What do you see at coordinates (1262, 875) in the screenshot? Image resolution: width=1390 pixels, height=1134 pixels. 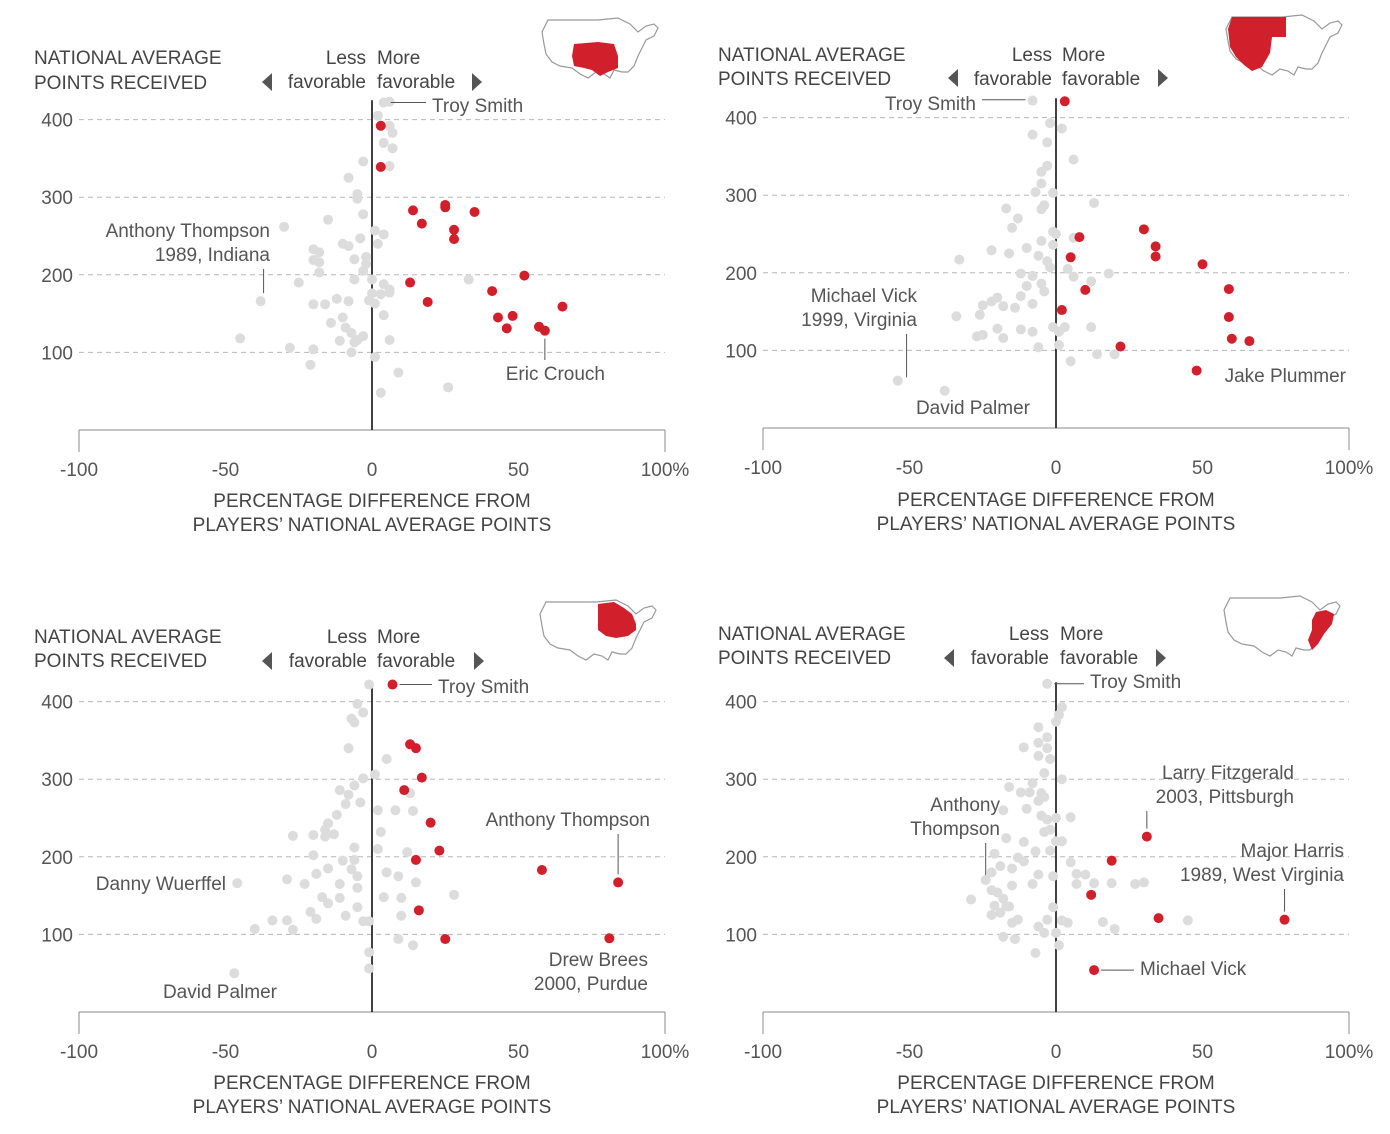 I see `annotation-label: 1989, West Virginia` at bounding box center [1262, 875].